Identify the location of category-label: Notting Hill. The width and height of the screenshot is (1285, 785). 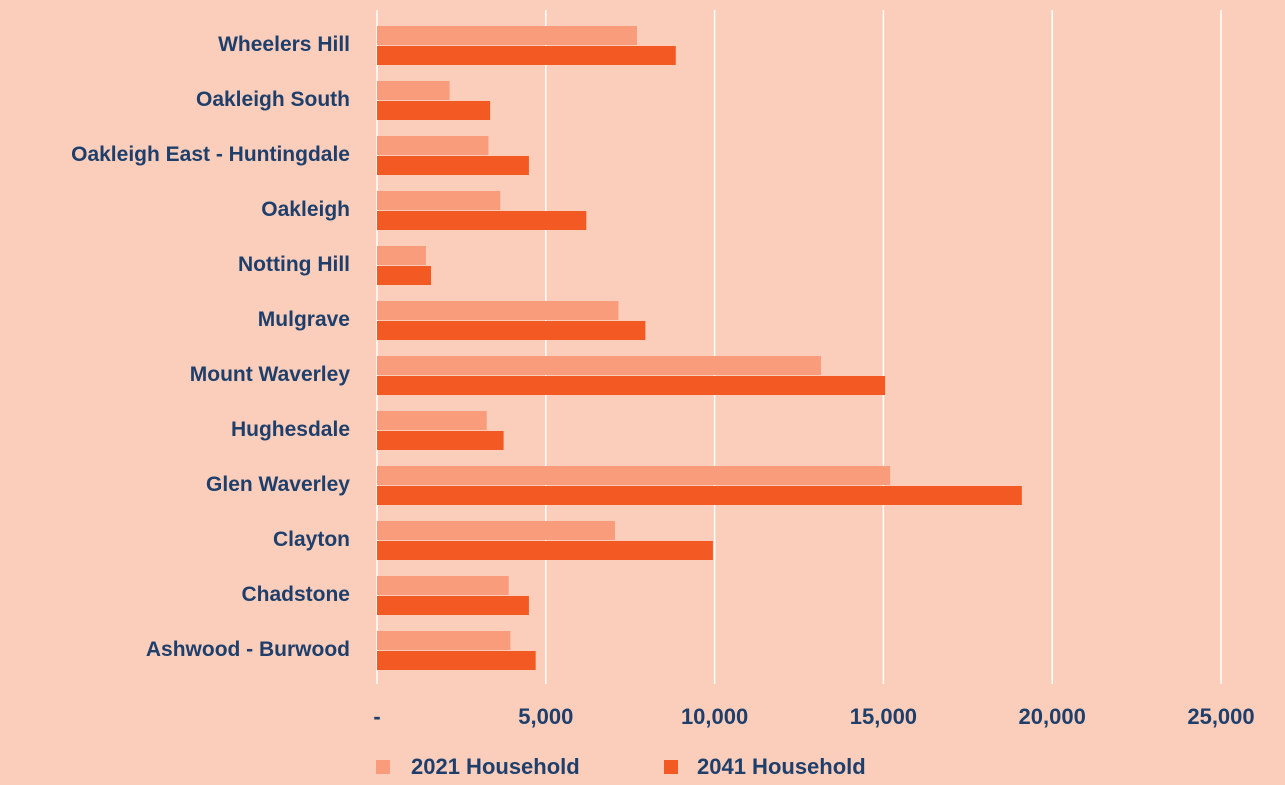
(294, 264).